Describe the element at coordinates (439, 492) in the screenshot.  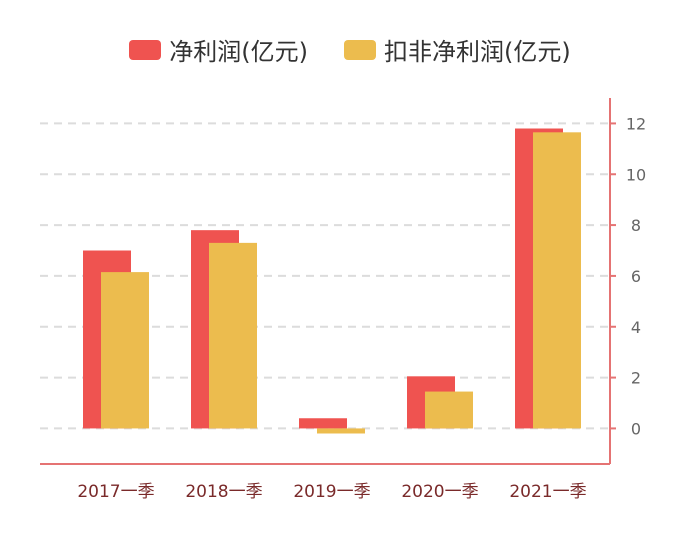
I see `x-category-label: 2020一季` at that location.